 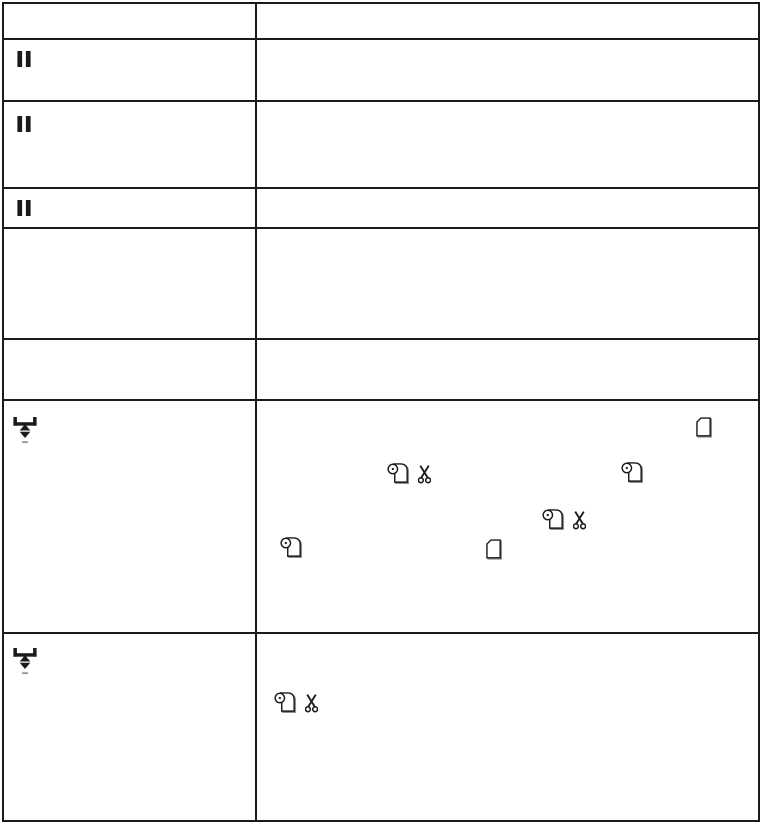 What do you see at coordinates (507, 284) in the screenshot?
I see `table-cell-description-row5` at bounding box center [507, 284].